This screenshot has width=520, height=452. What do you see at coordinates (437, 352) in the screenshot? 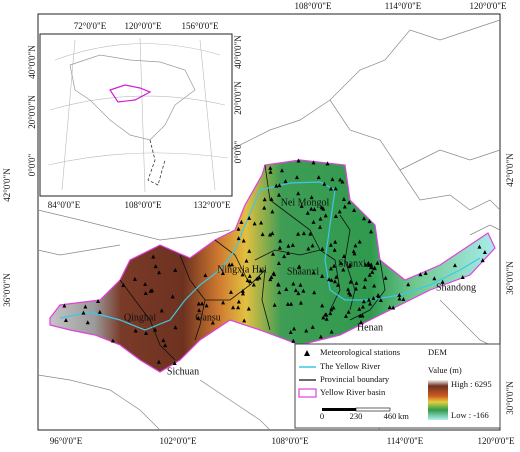
I see `legend-text: DEM` at bounding box center [437, 352].